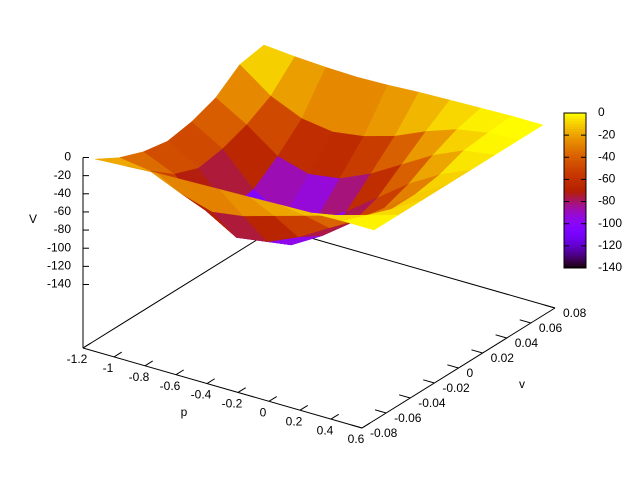 Image resolution: width=640 pixels, height=480 pixels. I want to click on z-tick-label: -40, so click(63, 193).